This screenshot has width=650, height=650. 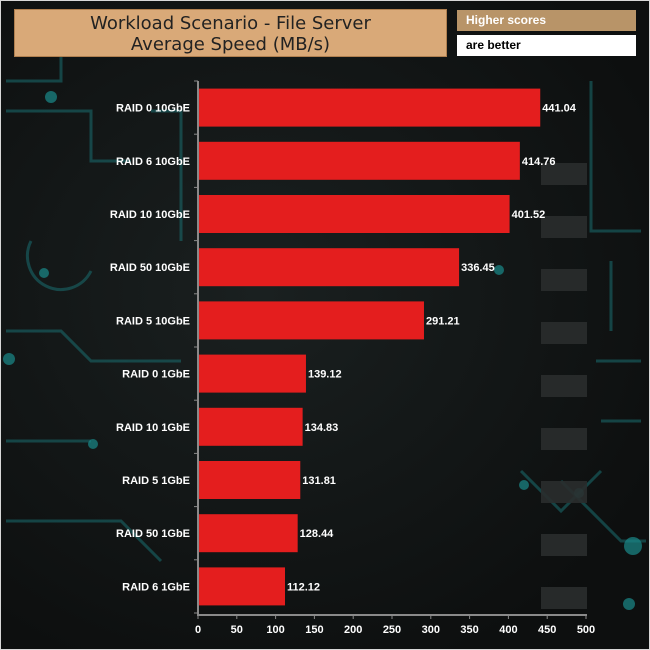 What do you see at coordinates (508, 630) in the screenshot?
I see `x-tick-label: 400` at bounding box center [508, 630].